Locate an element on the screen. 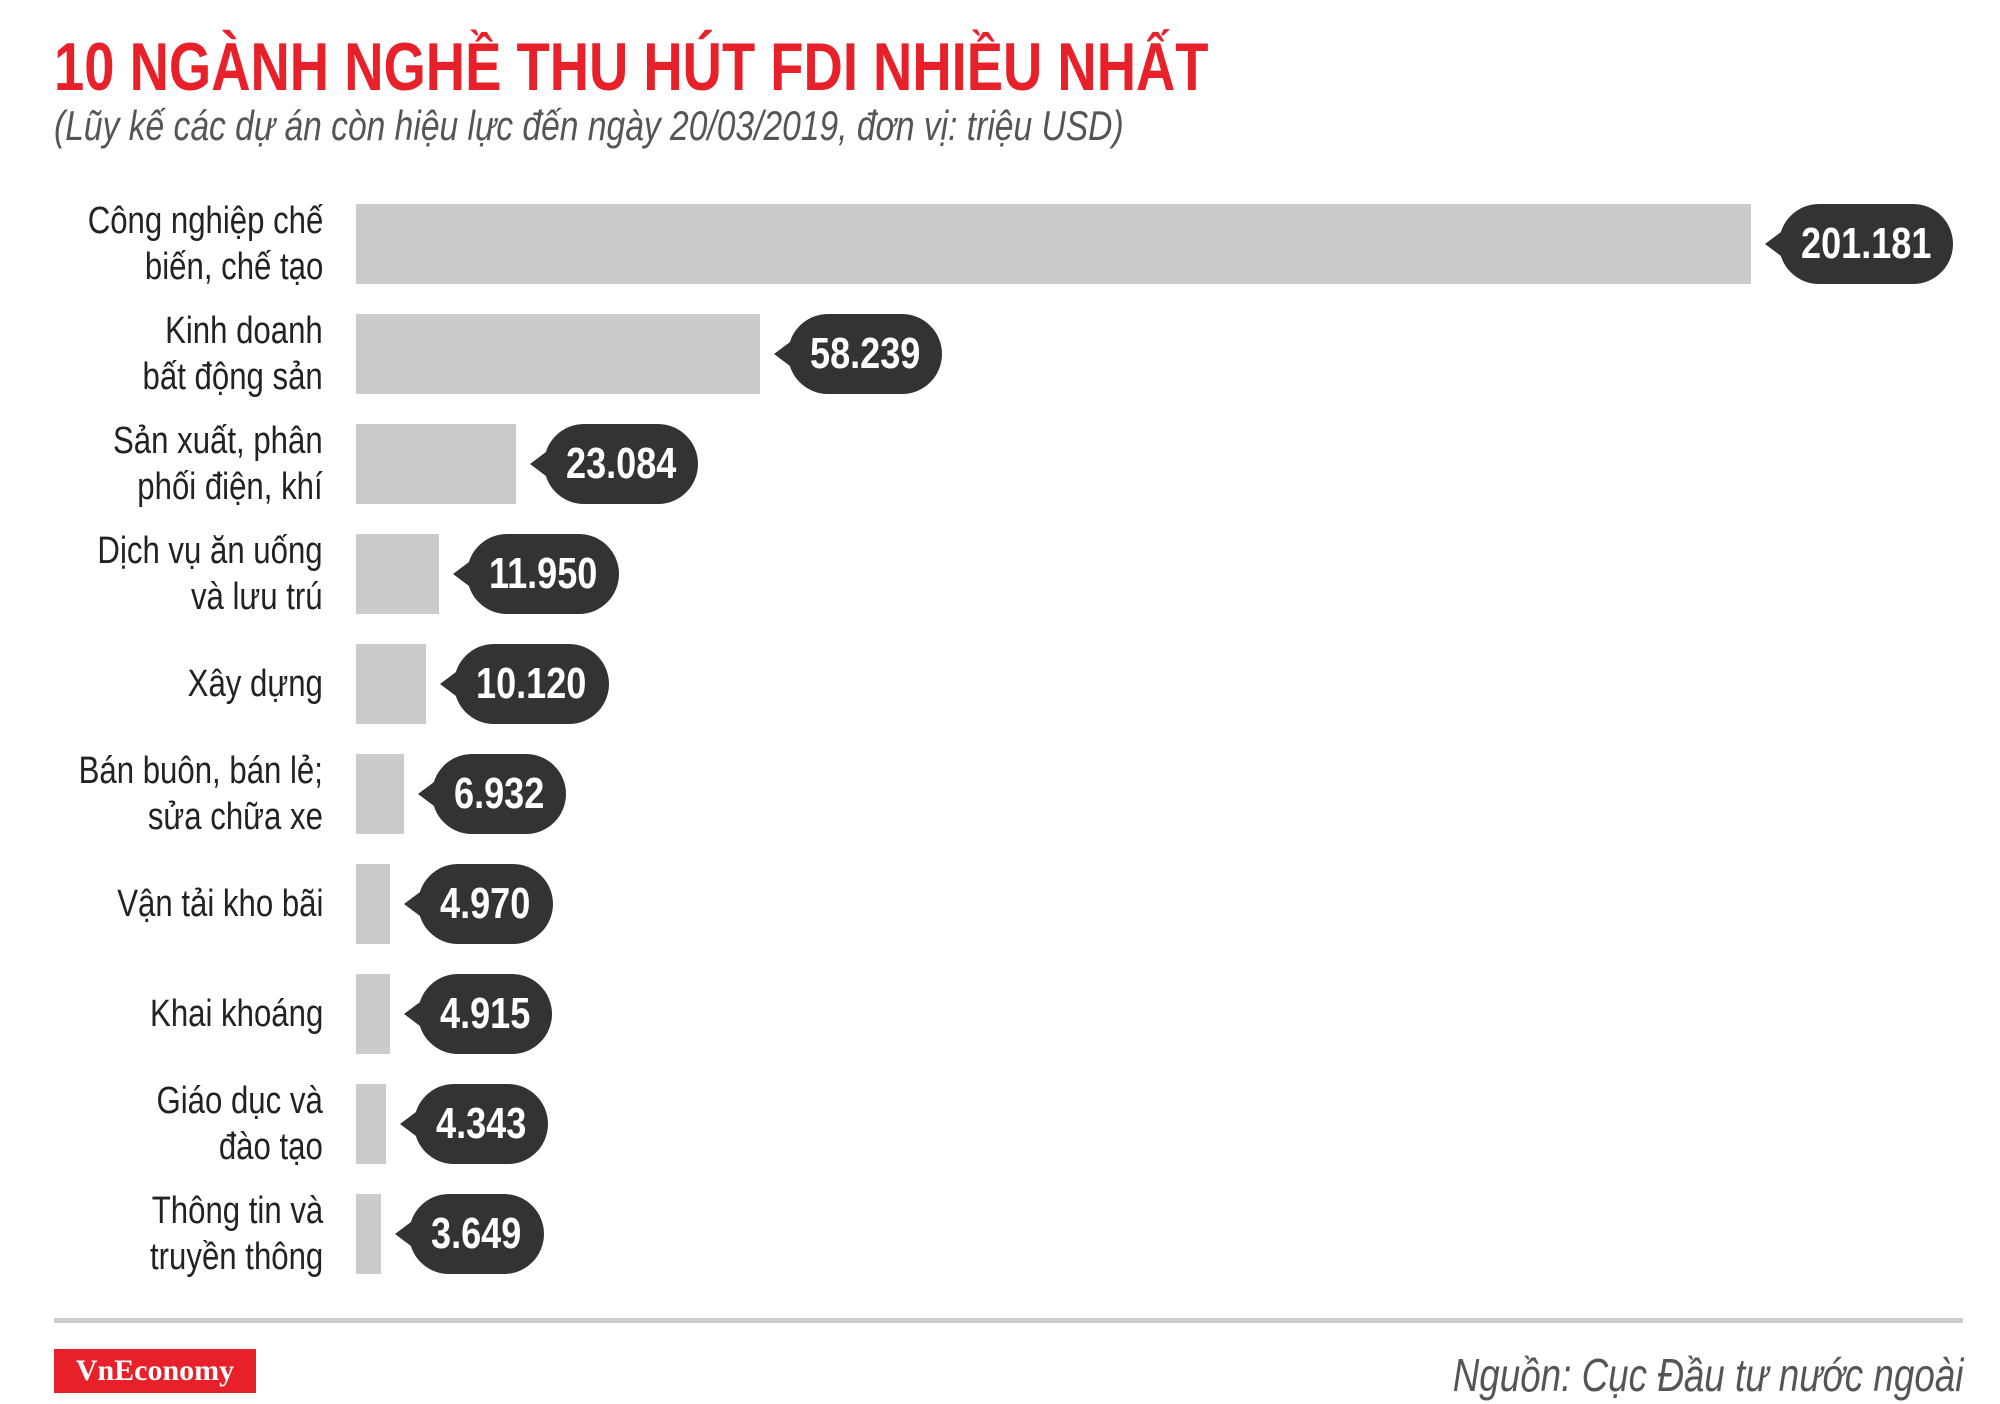  category-label: Vận tải kho bãi is located at coordinates (220, 904).